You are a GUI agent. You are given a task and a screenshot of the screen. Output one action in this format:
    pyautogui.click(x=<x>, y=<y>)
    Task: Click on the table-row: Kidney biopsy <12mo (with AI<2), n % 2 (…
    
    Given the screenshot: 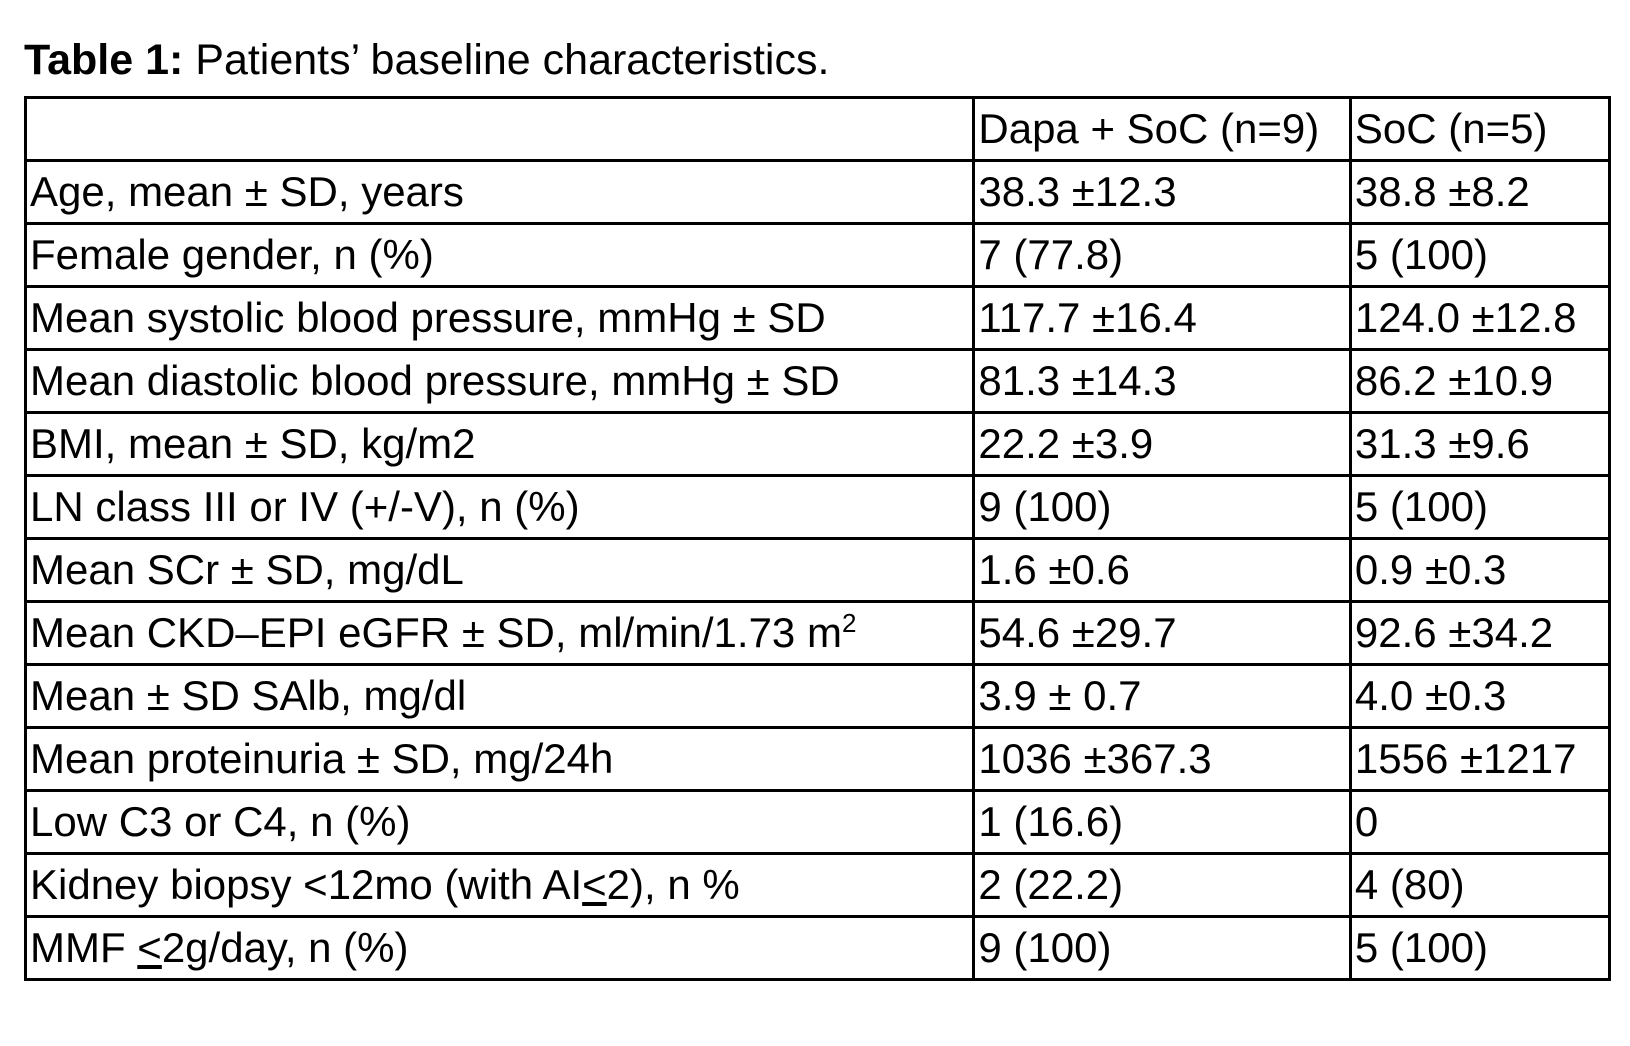 What is the action you would take?
    pyautogui.click(x=817, y=885)
    